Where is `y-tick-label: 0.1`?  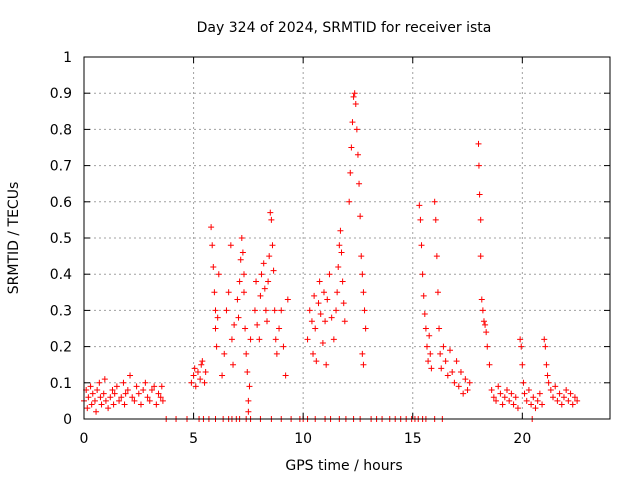 y-tick-label: 0.1 is located at coordinates (61, 384).